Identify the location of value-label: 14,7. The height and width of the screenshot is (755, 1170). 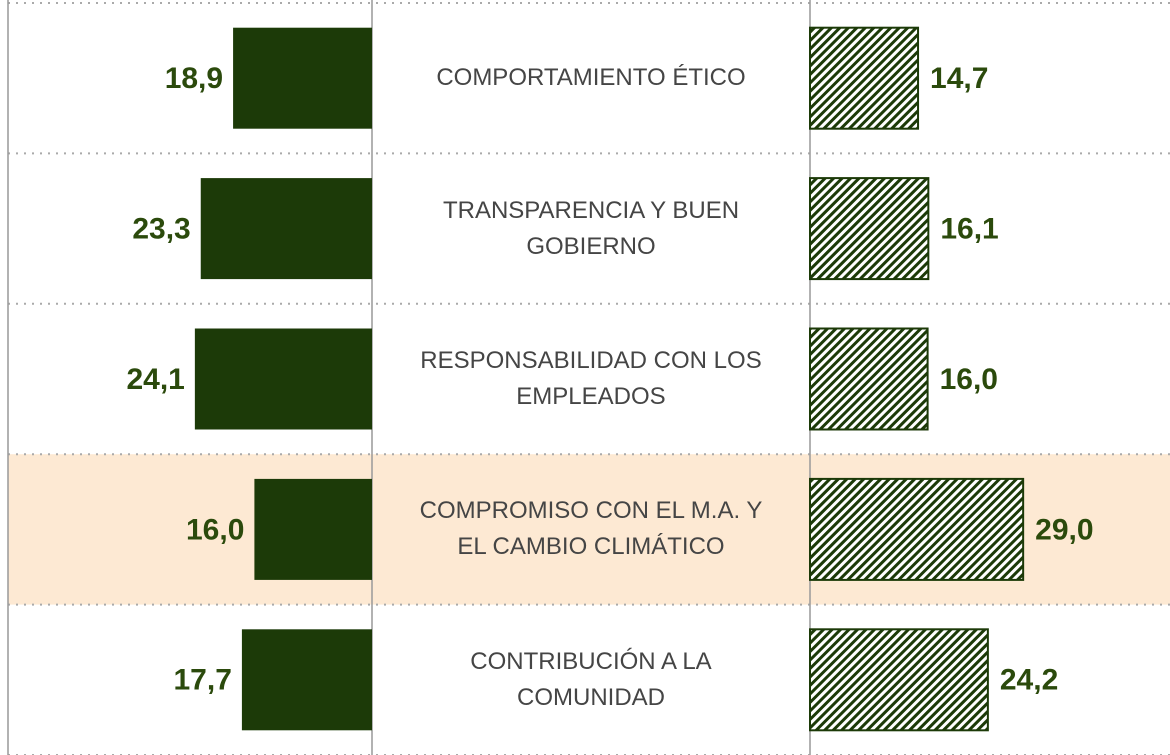
(959, 78).